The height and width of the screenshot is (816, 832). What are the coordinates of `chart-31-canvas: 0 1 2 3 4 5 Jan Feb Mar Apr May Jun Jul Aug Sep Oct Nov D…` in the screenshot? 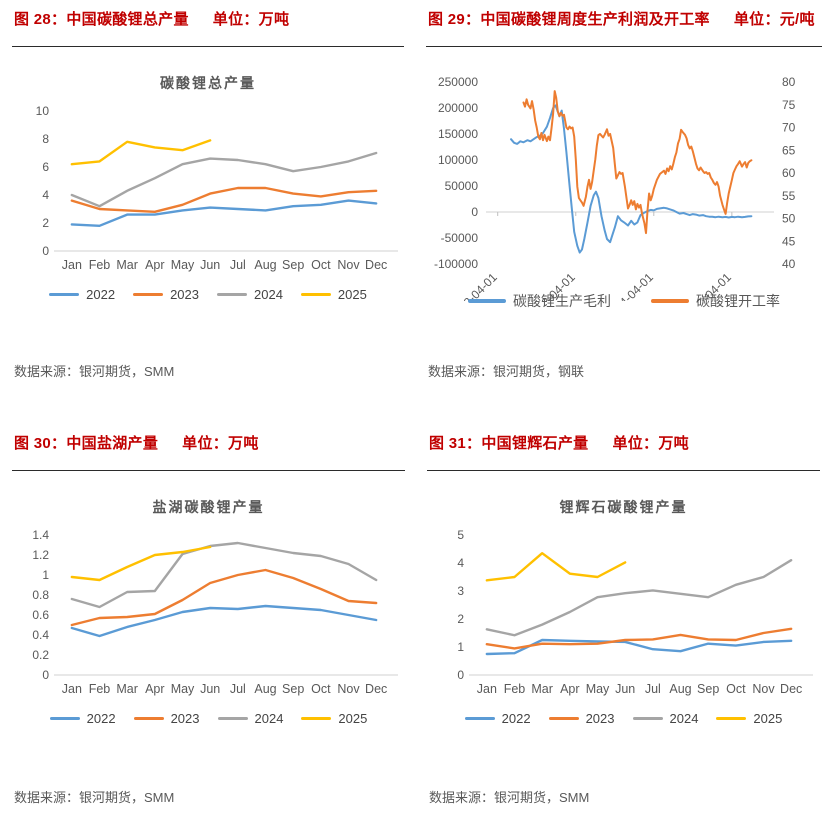 It's located at (635, 612).